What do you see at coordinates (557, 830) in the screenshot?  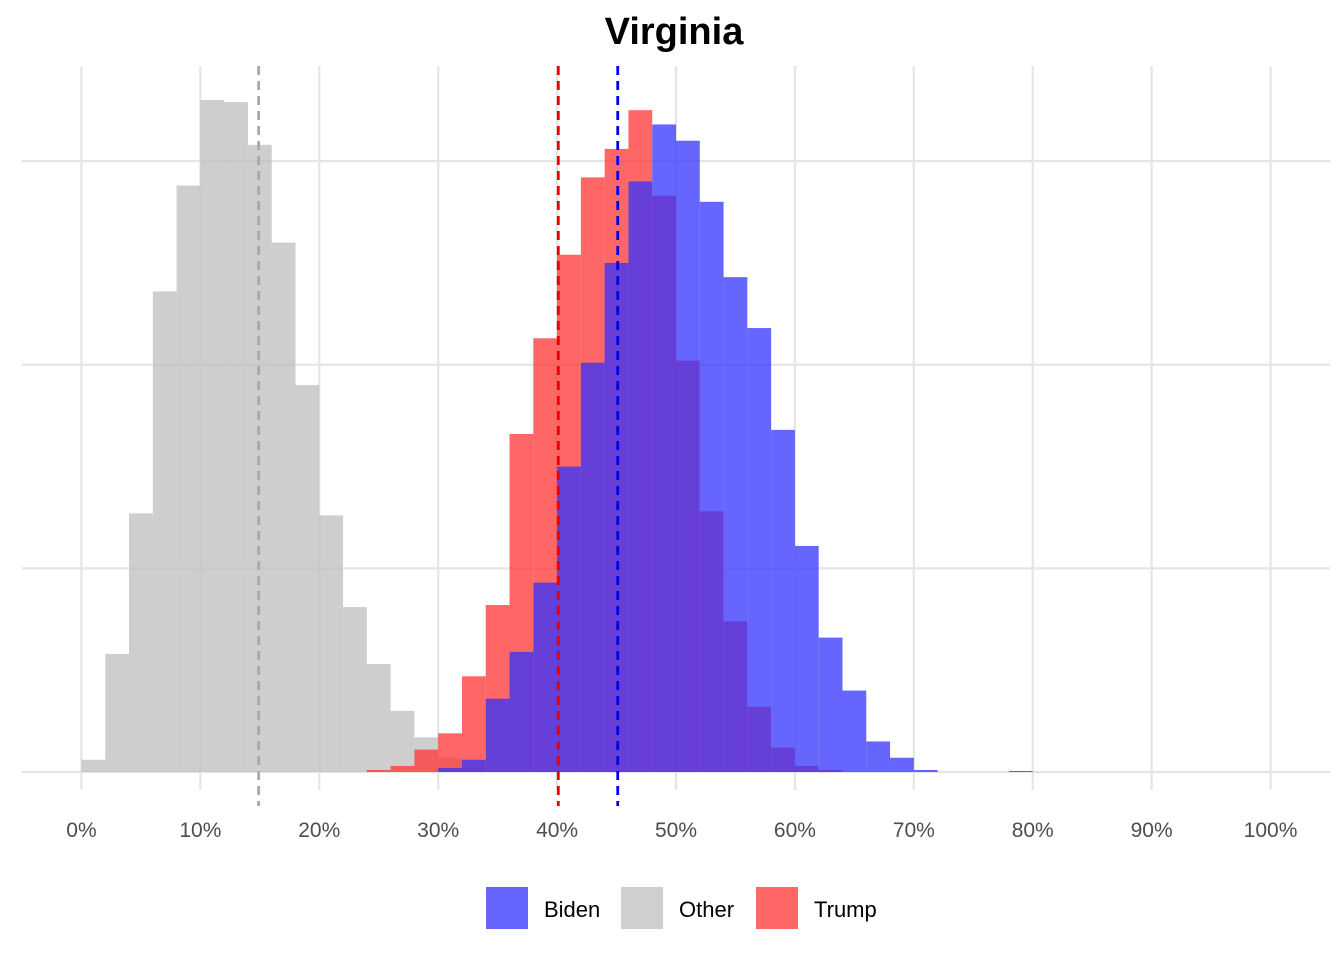 I see `x-tick-label-4: 40%` at bounding box center [557, 830].